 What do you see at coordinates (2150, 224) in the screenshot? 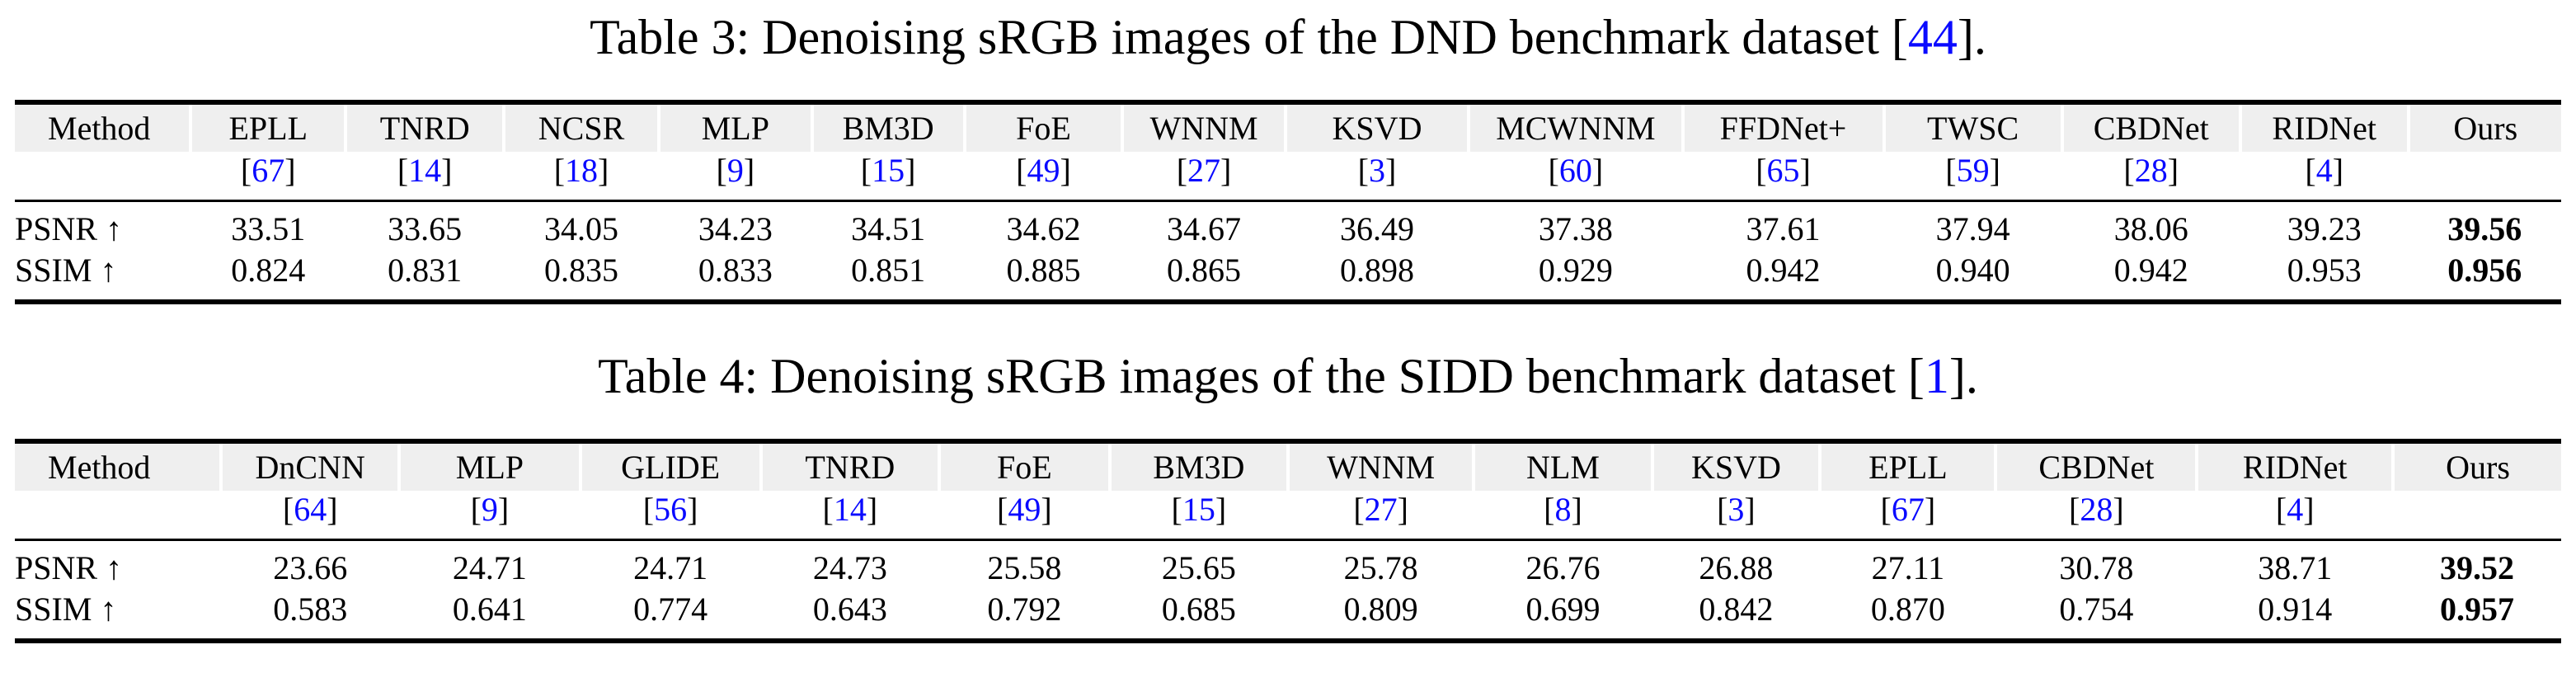
I see `metric-value: 38.06` at bounding box center [2150, 224].